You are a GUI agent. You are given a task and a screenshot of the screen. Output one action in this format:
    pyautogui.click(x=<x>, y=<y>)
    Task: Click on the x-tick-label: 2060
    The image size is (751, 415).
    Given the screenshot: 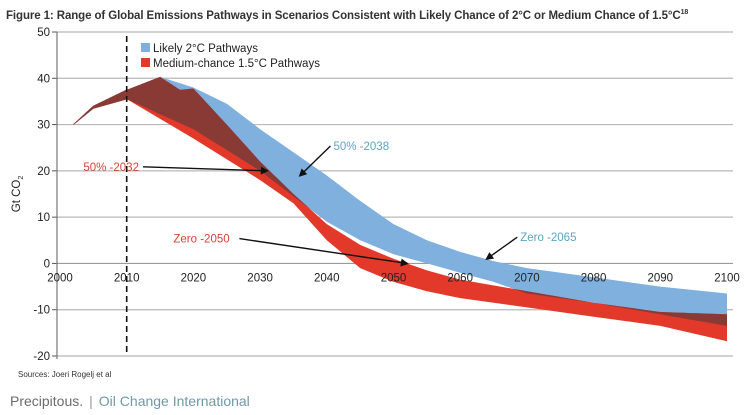 What is the action you would take?
    pyautogui.click(x=460, y=278)
    